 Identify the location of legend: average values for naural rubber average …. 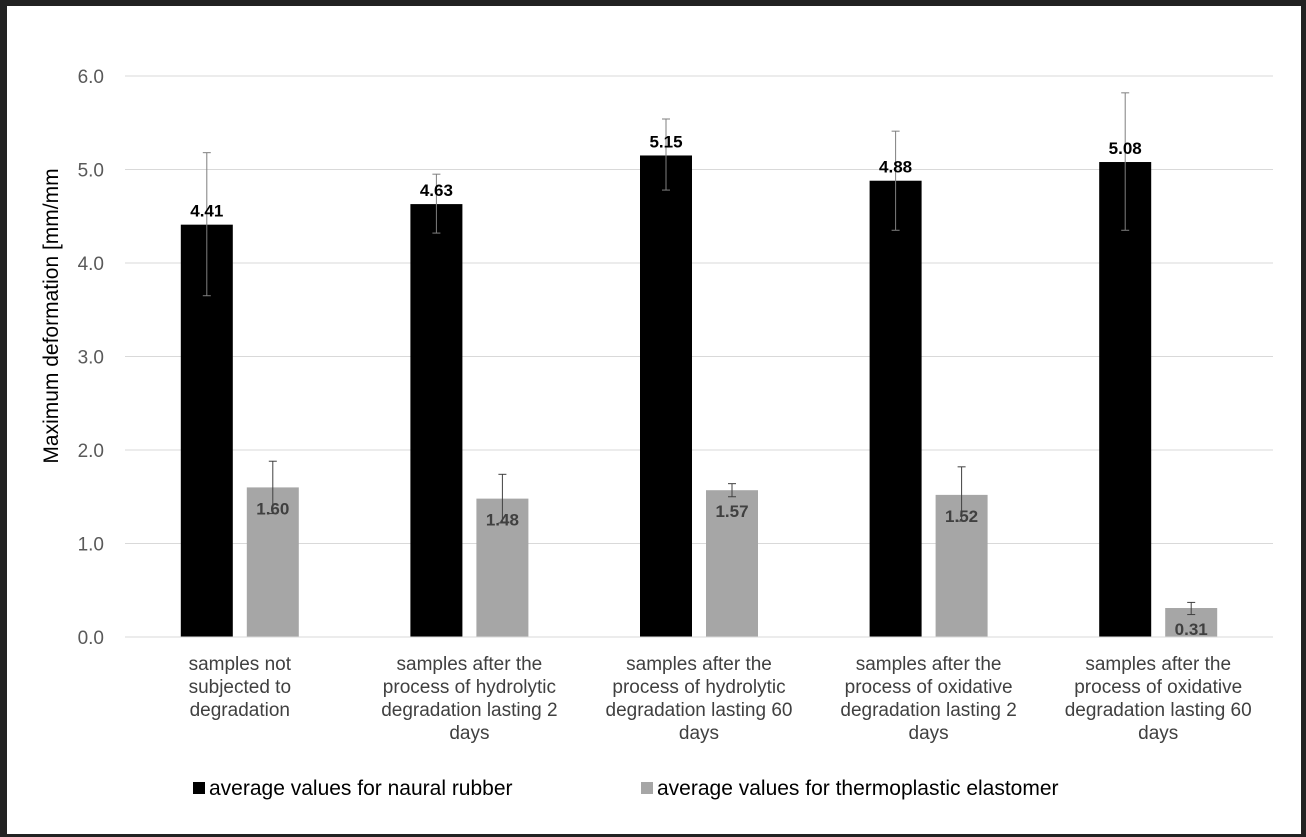
(626, 788).